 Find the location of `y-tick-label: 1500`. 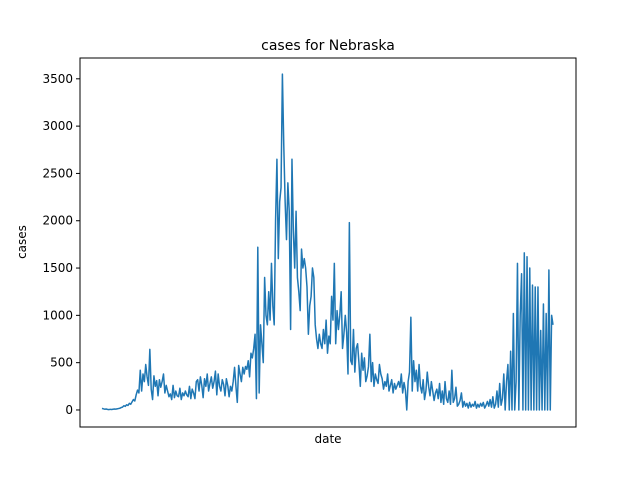

y-tick-label: 1500 is located at coordinates (57, 268).